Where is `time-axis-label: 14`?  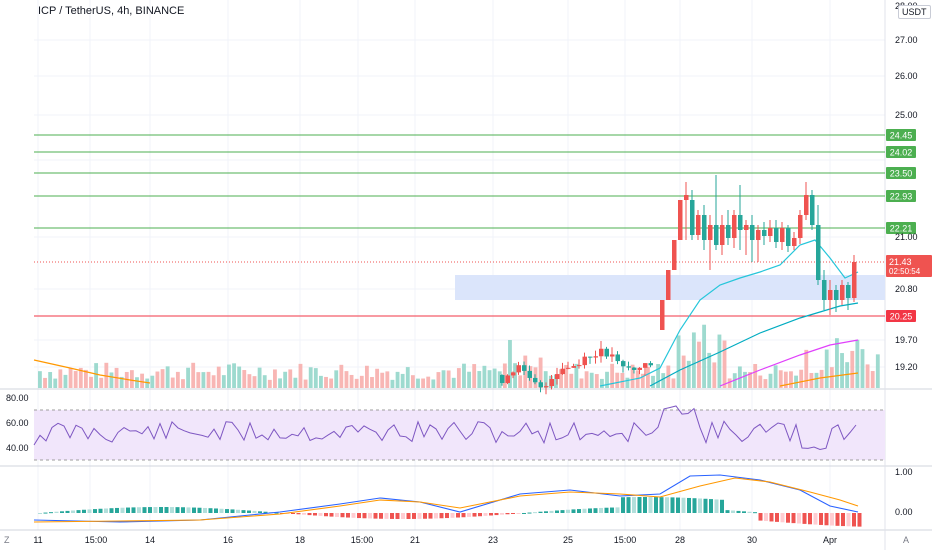 time-axis-label: 14 is located at coordinates (150, 540).